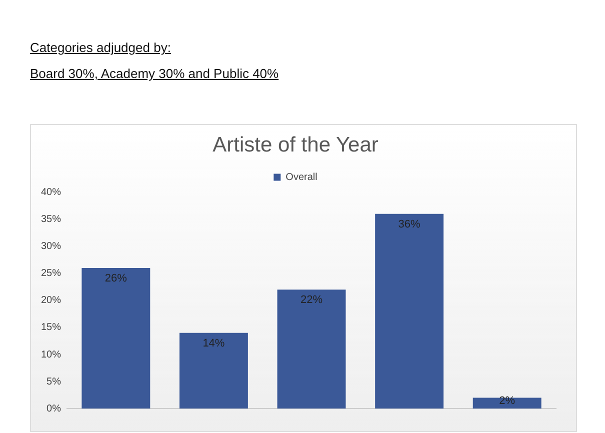 The height and width of the screenshot is (433, 605). Describe the element at coordinates (54, 382) in the screenshot. I see `y-tick-label: 5%` at that location.